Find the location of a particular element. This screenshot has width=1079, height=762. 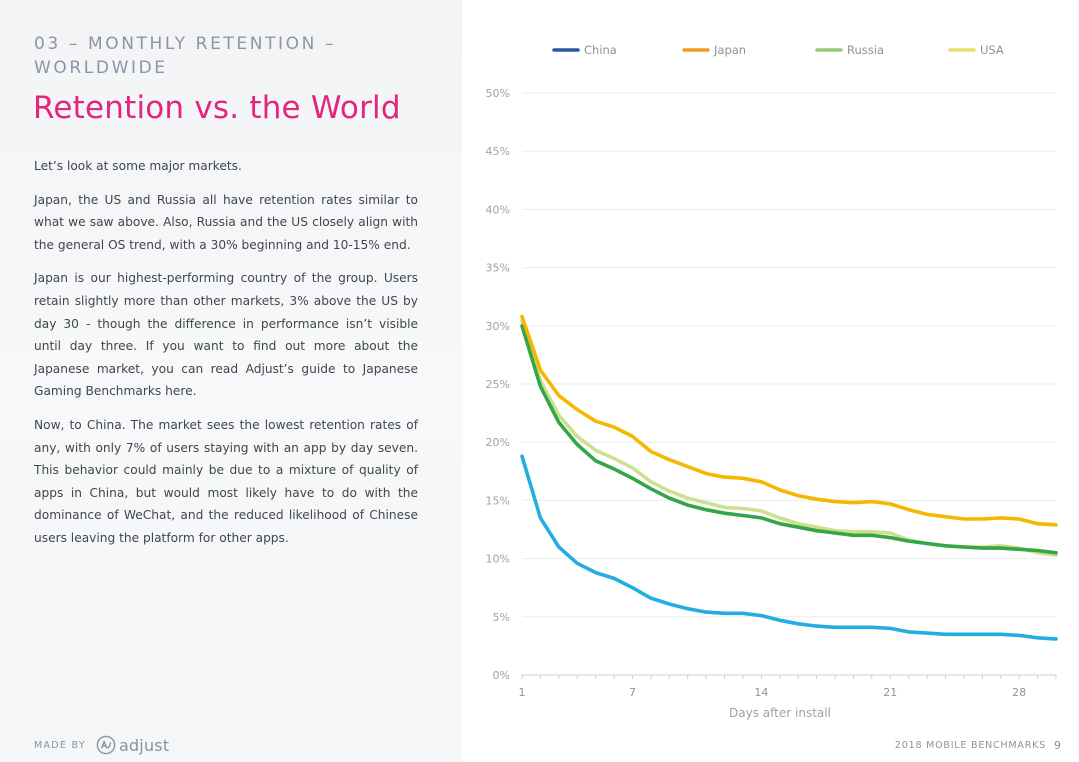

logo-text: adjust is located at coordinates (144, 745).